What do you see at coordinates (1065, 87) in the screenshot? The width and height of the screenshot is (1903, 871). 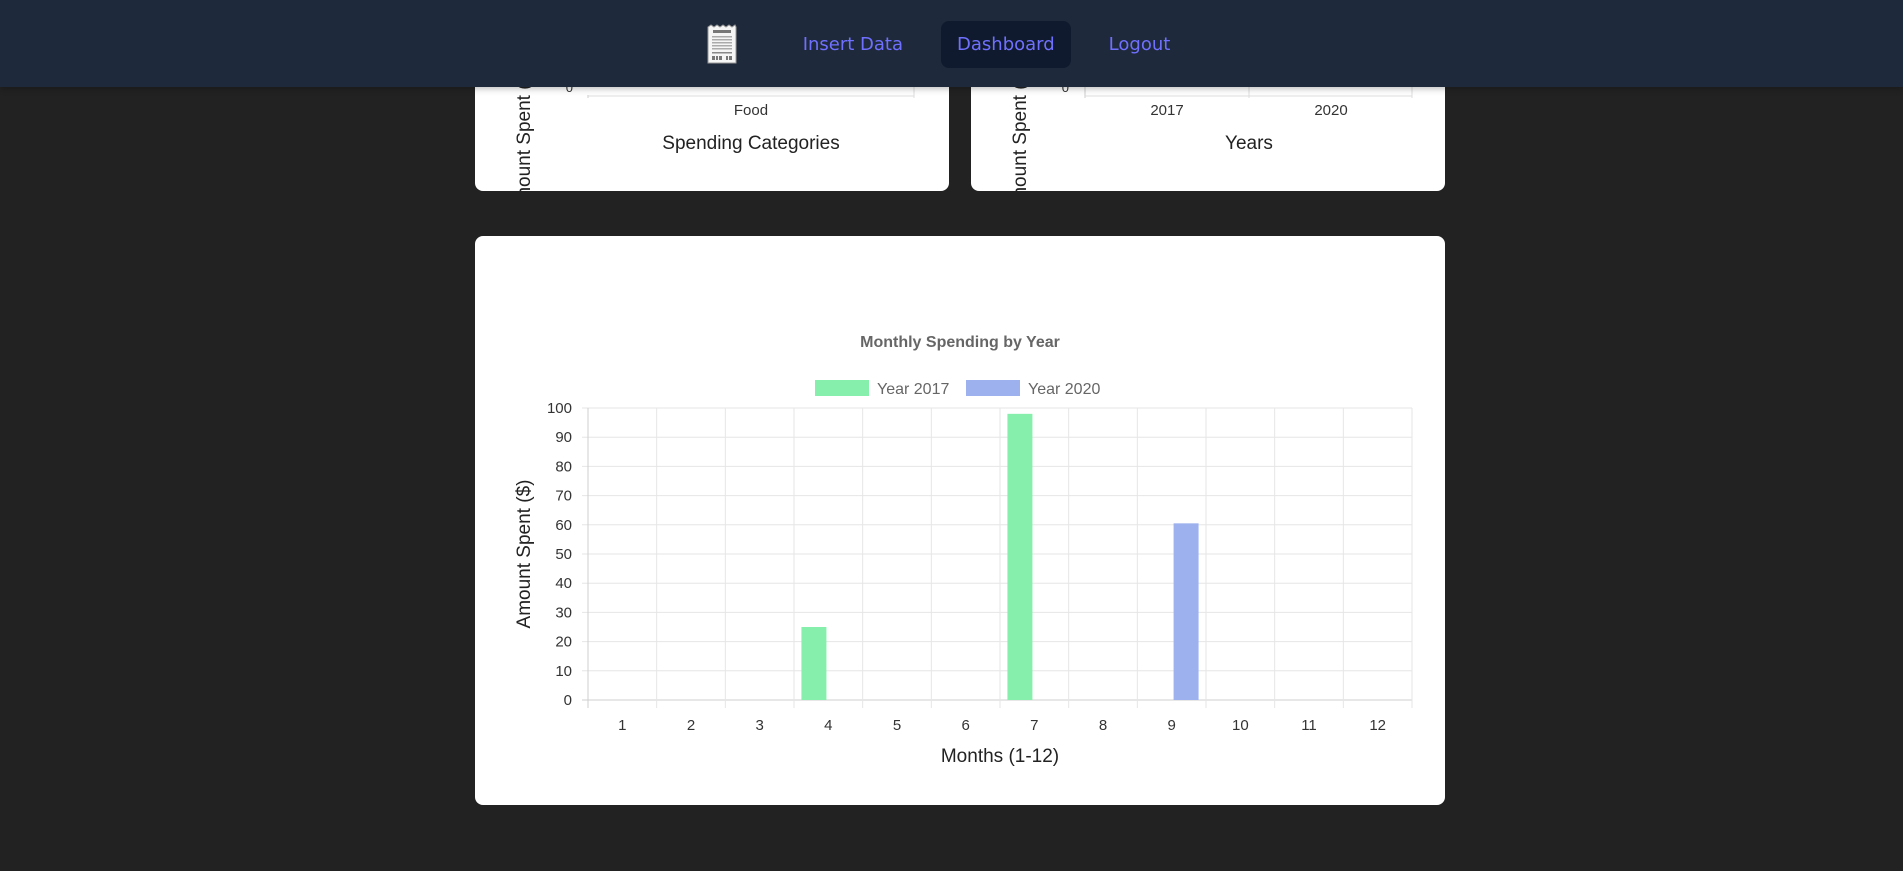 I see `yearly-chart-ytick-0: 0` at bounding box center [1065, 87].